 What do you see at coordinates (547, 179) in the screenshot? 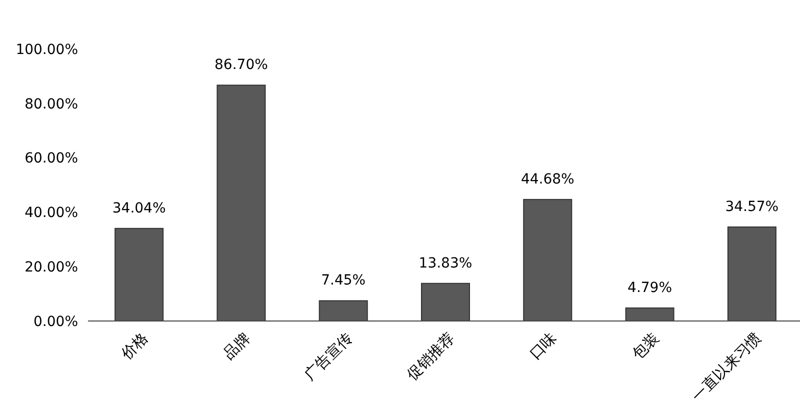
I see `data-label: 44.68%` at bounding box center [547, 179].